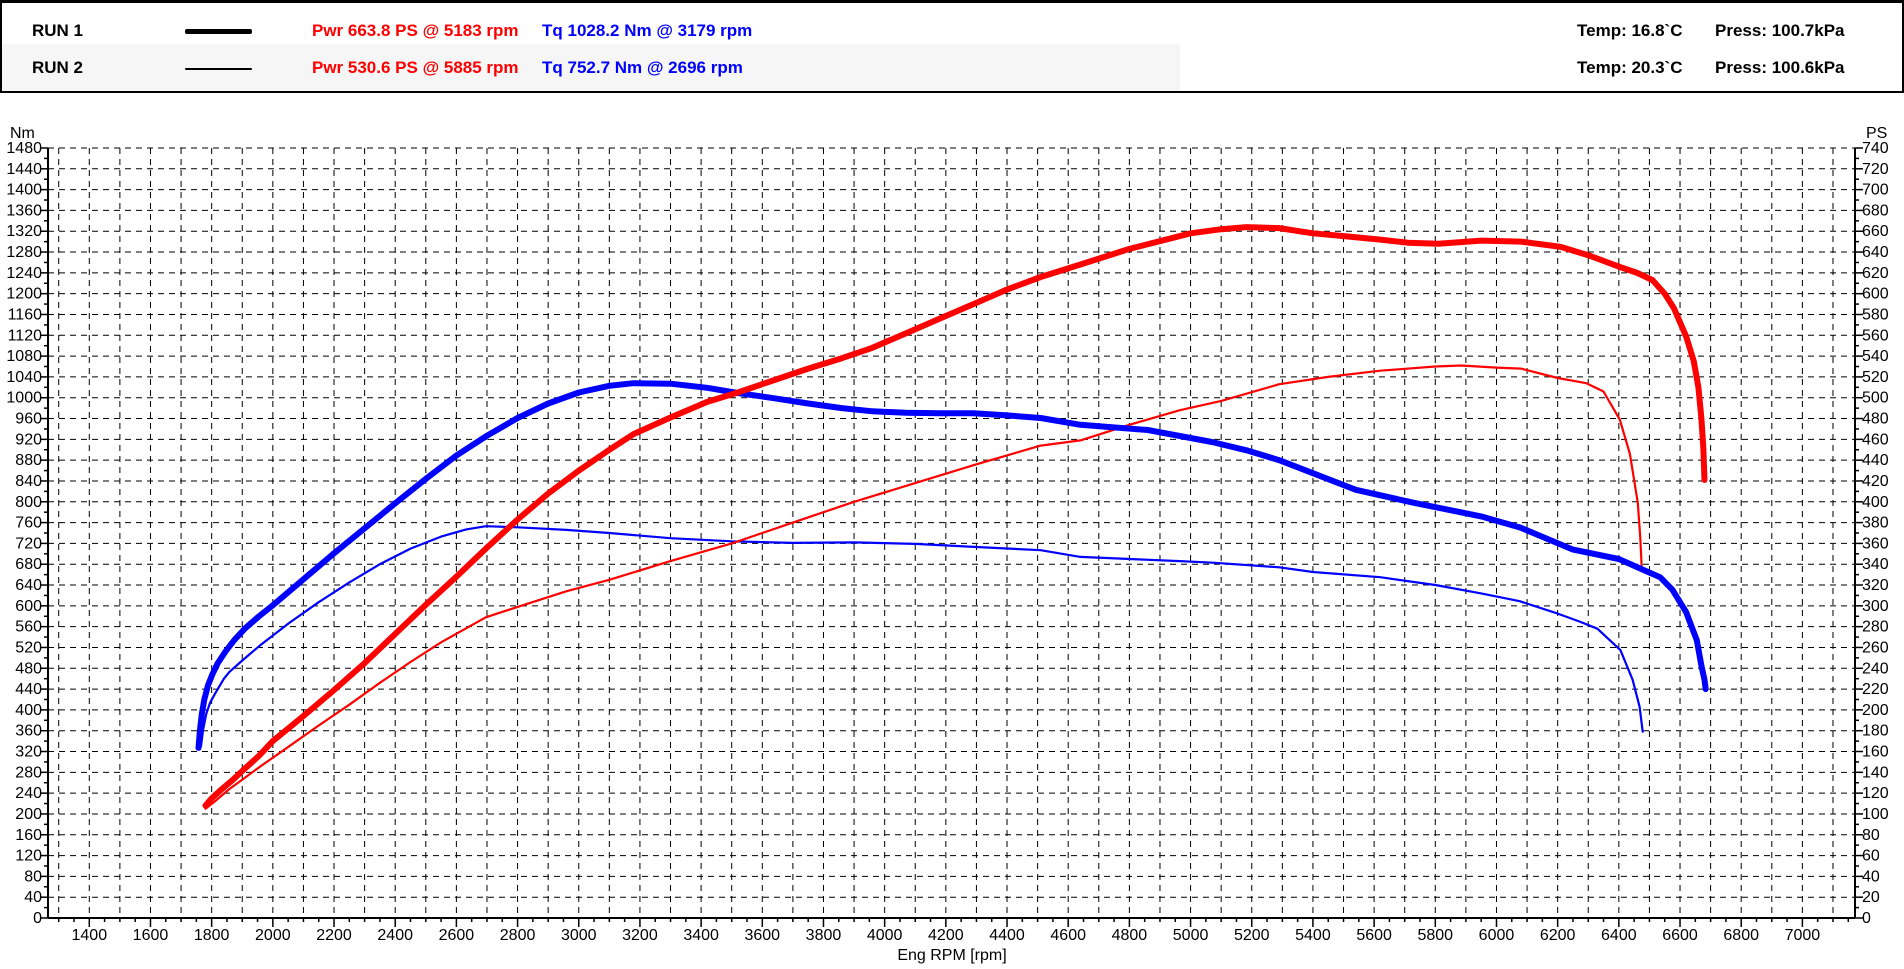  What do you see at coordinates (273, 935) in the screenshot?
I see `svg-text: 2000` at bounding box center [273, 935].